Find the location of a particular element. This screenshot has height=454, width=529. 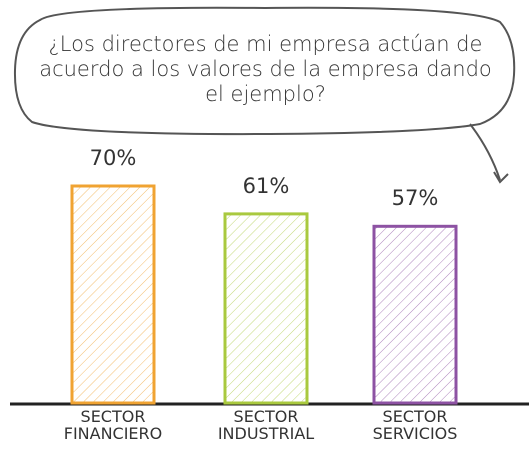

data-label: 61% is located at coordinates (266, 185).